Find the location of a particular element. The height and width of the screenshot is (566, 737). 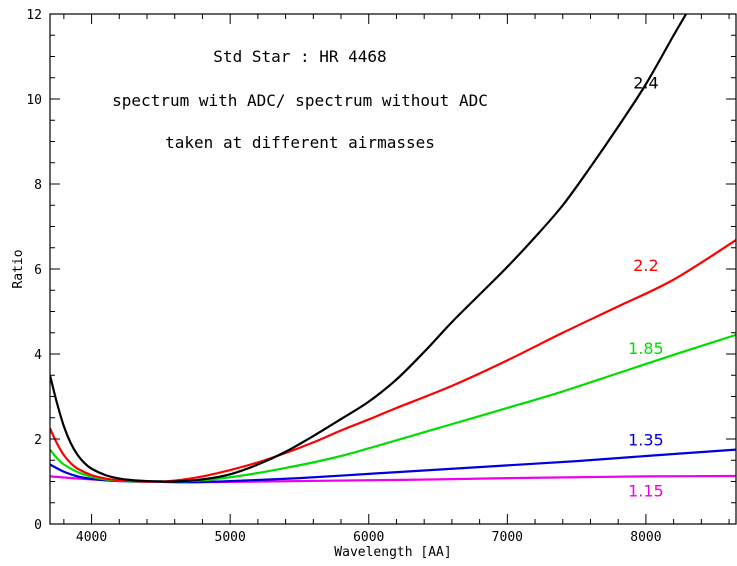

y-tick-label: 8 is located at coordinates (38, 185).